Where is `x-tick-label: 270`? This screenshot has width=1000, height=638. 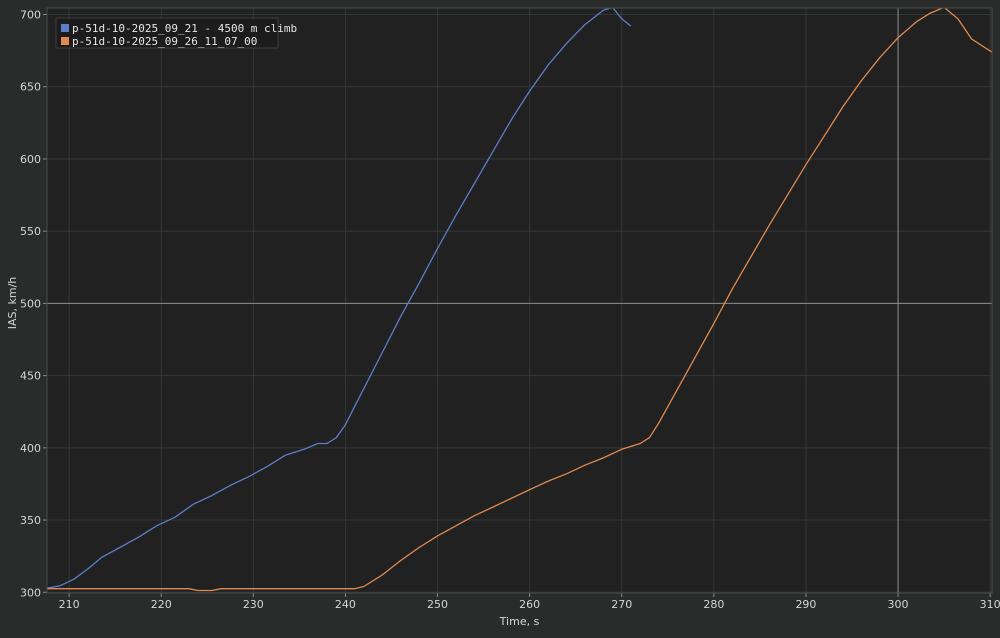
x-tick-label: 270 is located at coordinates (621, 604).